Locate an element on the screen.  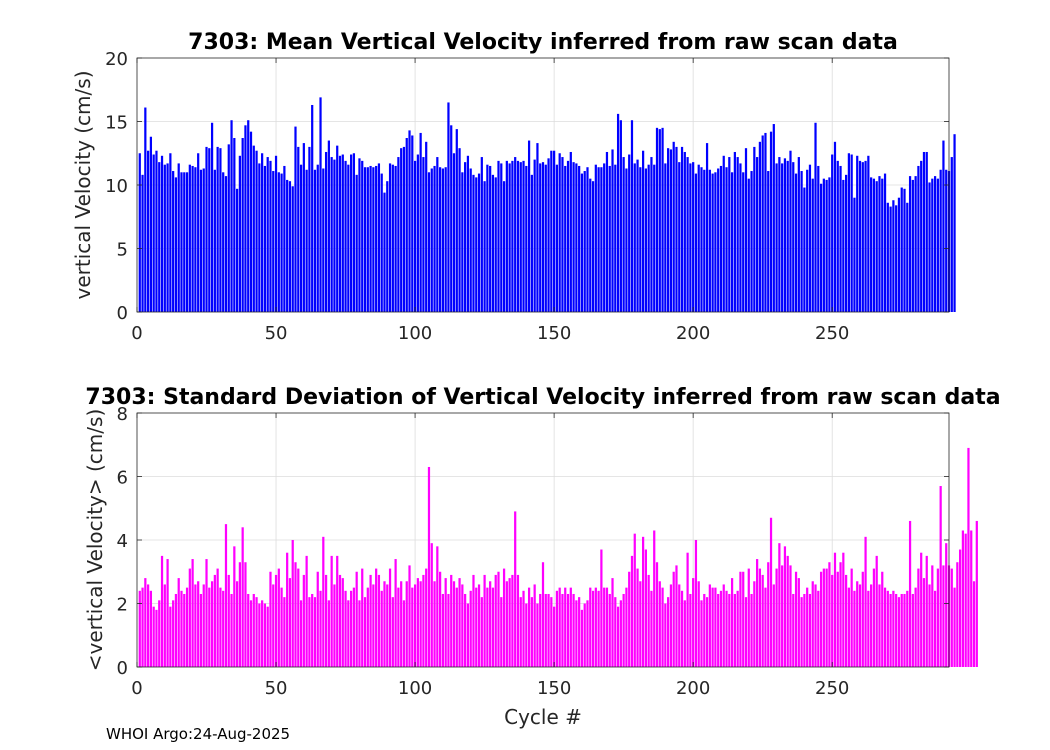
y-tick-label: 6 is located at coordinates (122, 478).